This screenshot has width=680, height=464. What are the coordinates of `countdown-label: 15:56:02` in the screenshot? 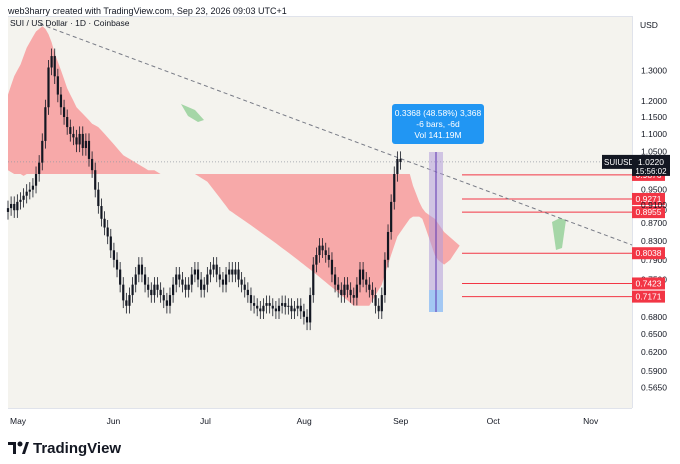 It's located at (651, 171).